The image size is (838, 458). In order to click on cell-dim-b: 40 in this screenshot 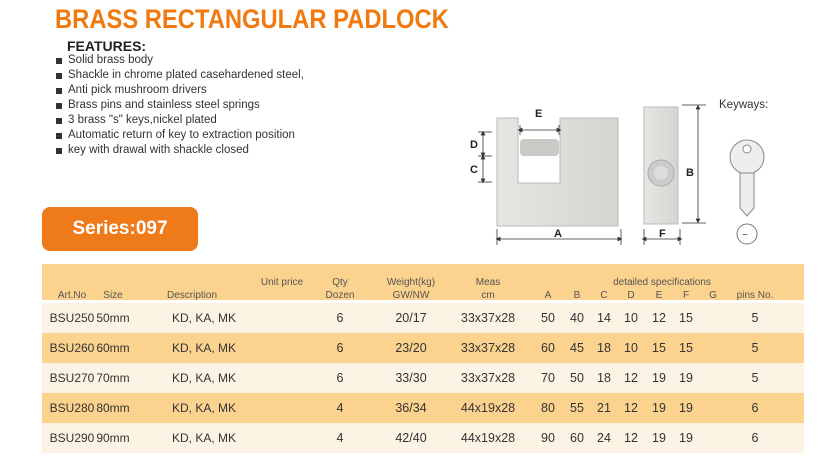, I will do `click(577, 318)`.